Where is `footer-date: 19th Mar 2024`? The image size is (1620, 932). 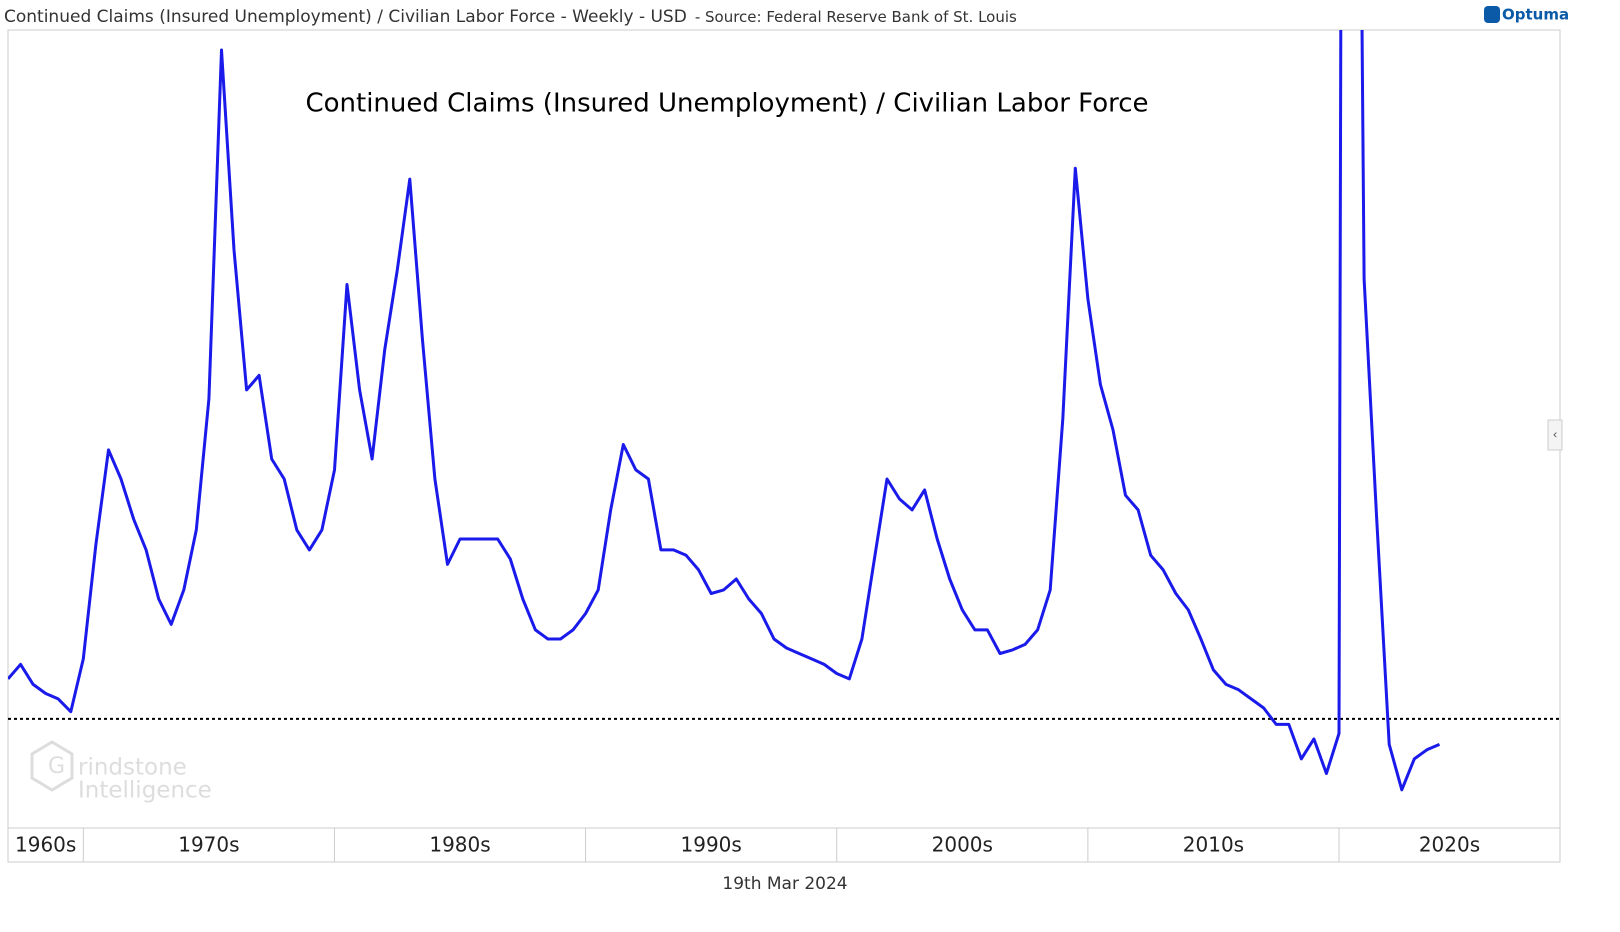 footer-date: 19th Mar 2024 is located at coordinates (784, 884).